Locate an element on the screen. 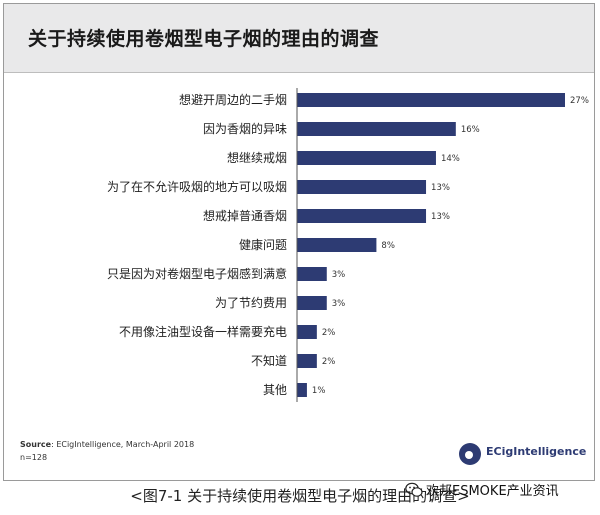 This screenshot has height=515, width=600. category-label: 想继续戒烟 is located at coordinates (257, 157).